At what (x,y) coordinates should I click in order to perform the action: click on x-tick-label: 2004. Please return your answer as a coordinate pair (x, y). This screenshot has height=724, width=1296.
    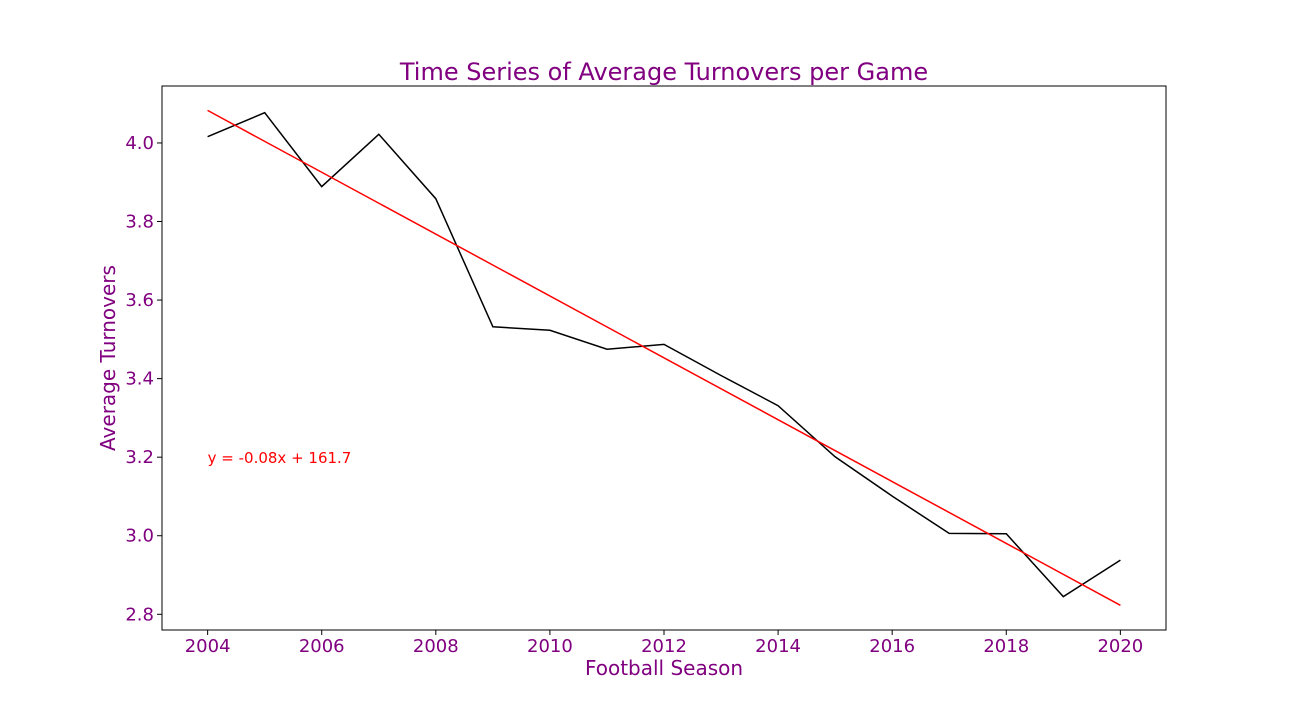
    Looking at the image, I should click on (208, 646).